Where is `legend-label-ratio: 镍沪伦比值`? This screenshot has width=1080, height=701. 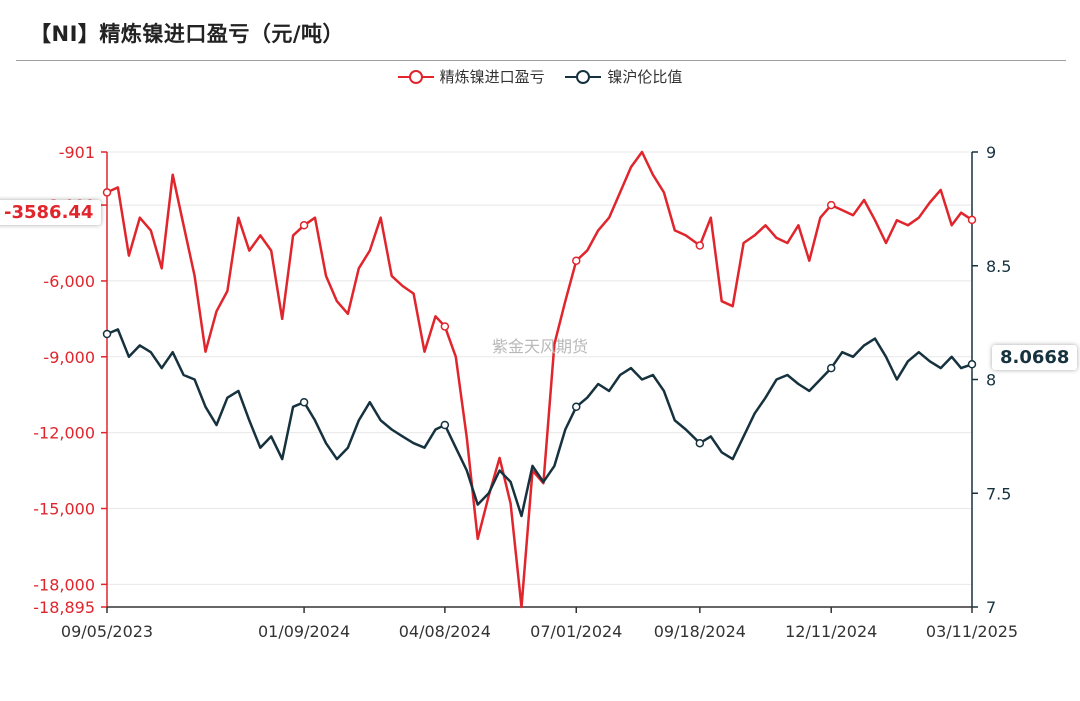
legend-label-ratio: 镍沪伦比值 is located at coordinates (645, 77).